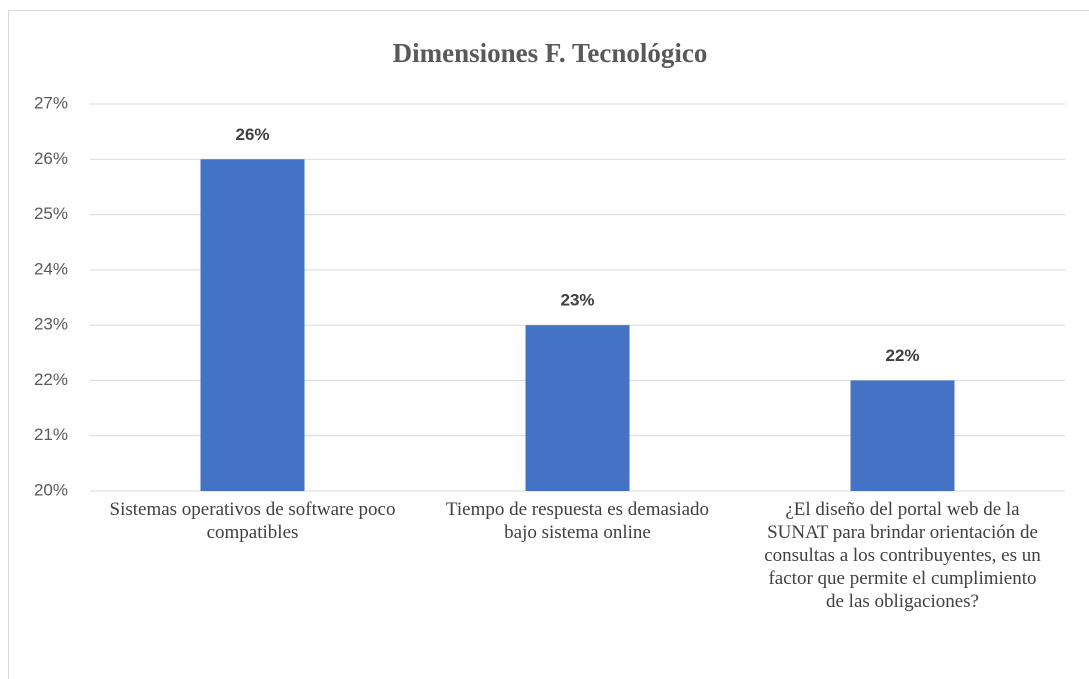 The width and height of the screenshot is (1089, 679). I want to click on y-tick-label: 24%, so click(51, 268).